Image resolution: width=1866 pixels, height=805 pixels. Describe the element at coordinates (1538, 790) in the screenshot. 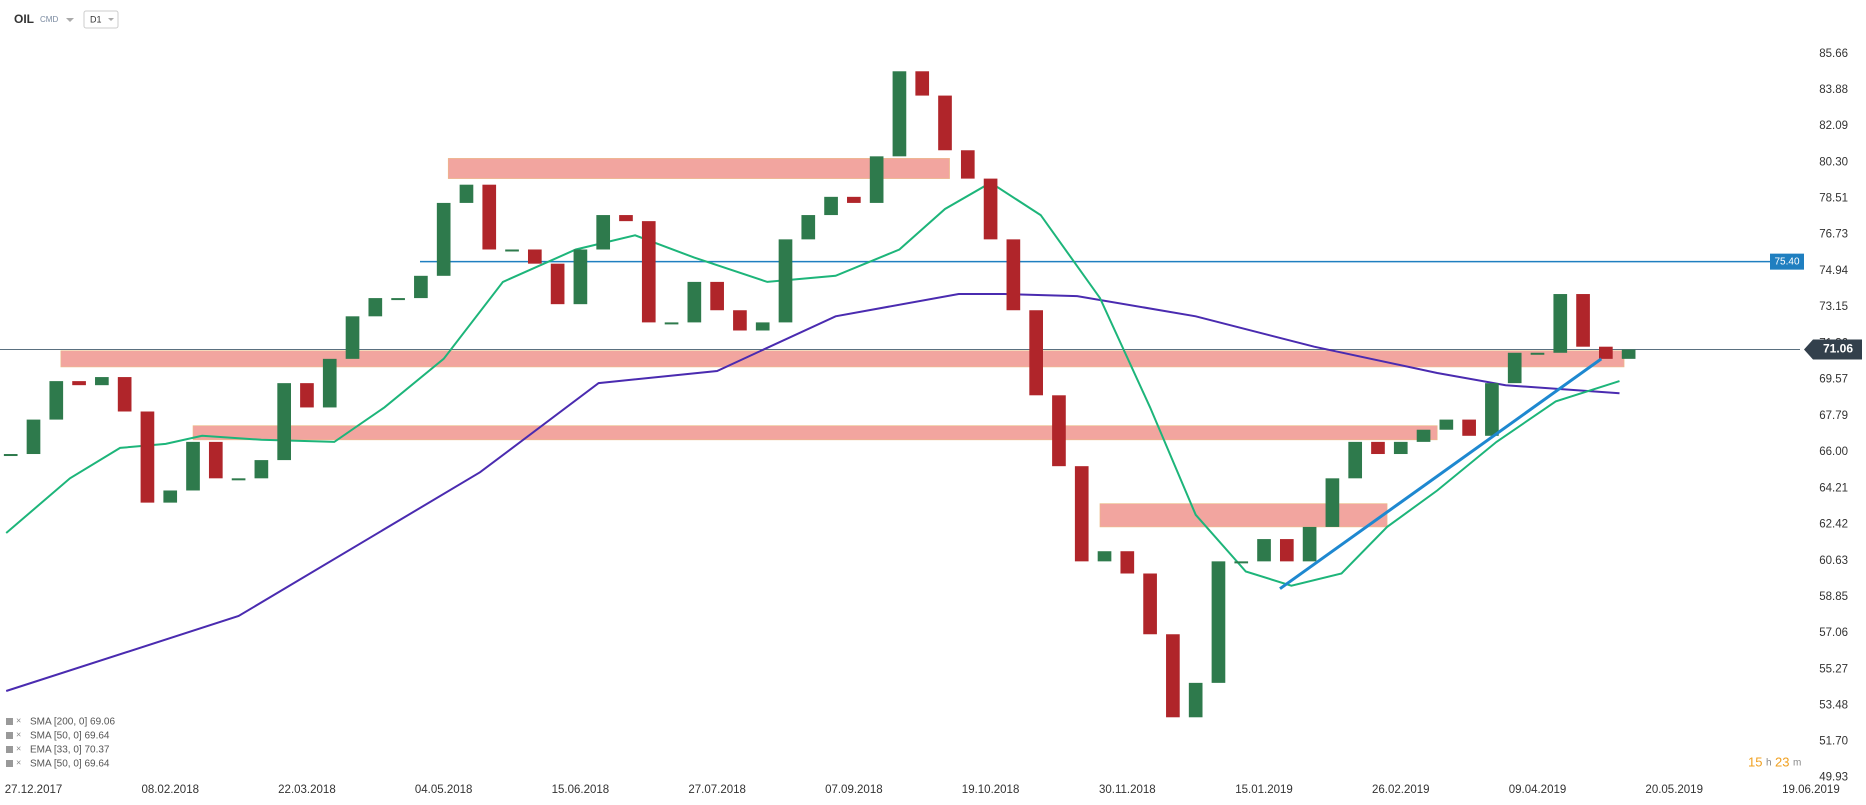

I see `x-tick-label: 09.04.2019` at that location.